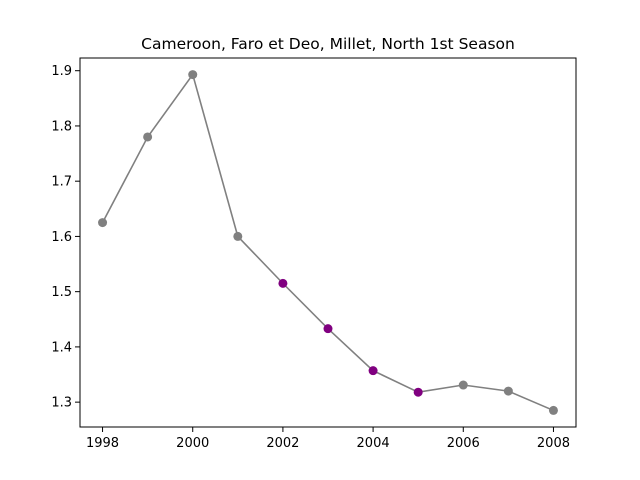 Image resolution: width=640 pixels, height=480 pixels. Describe the element at coordinates (61, 403) in the screenshot. I see `y-tick-label: 1.3` at that location.